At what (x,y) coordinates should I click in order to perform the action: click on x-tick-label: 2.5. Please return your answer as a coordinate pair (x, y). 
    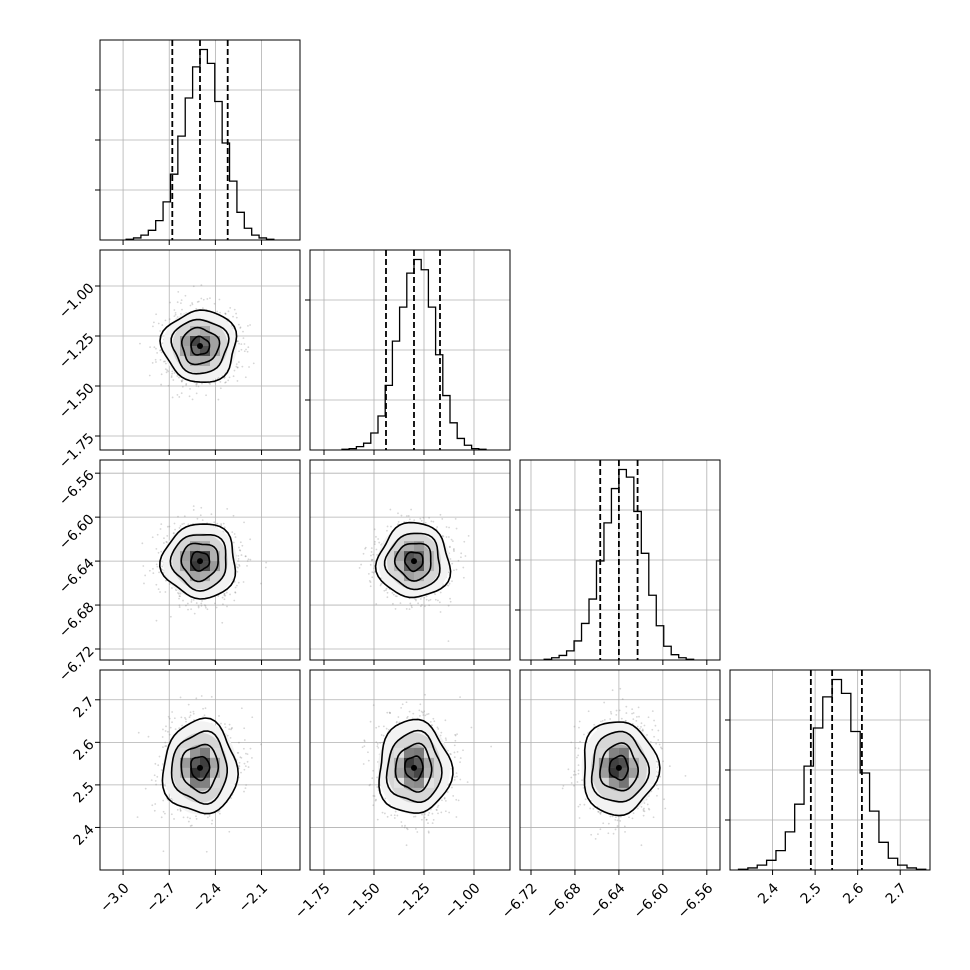
    Looking at the image, I should click on (811, 893).